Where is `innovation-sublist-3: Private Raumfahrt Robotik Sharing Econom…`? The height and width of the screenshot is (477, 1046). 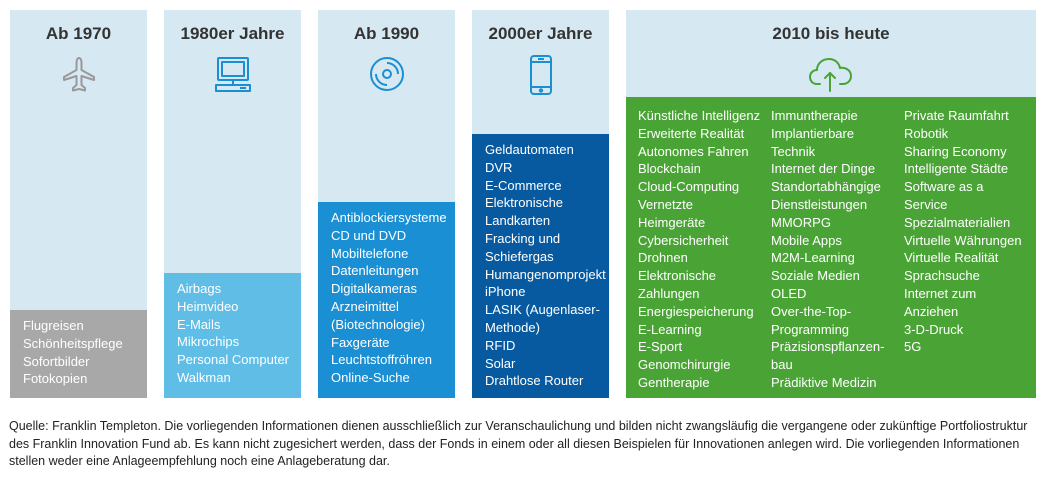 innovation-sublist-3: Private Raumfahrt Robotik Sharing Econom… is located at coordinates (963, 231).